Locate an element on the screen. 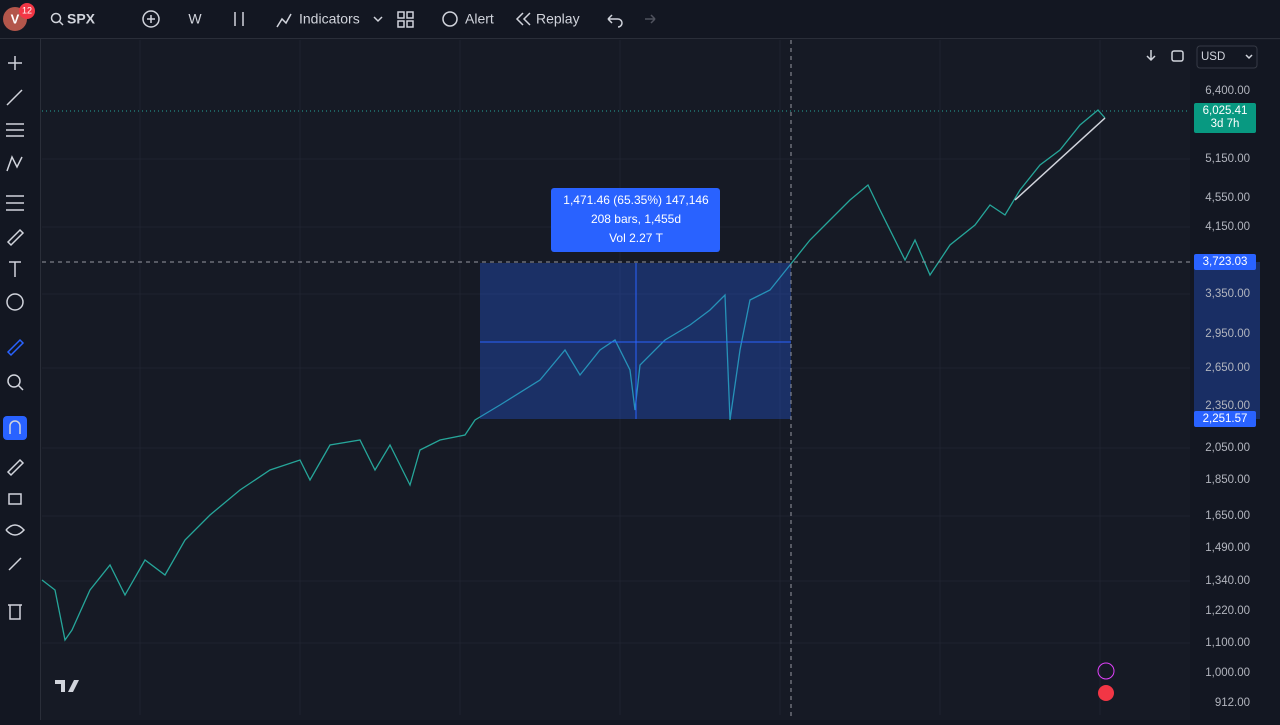 The image size is (1280, 725). symbol: SPX is located at coordinates (81, 19).